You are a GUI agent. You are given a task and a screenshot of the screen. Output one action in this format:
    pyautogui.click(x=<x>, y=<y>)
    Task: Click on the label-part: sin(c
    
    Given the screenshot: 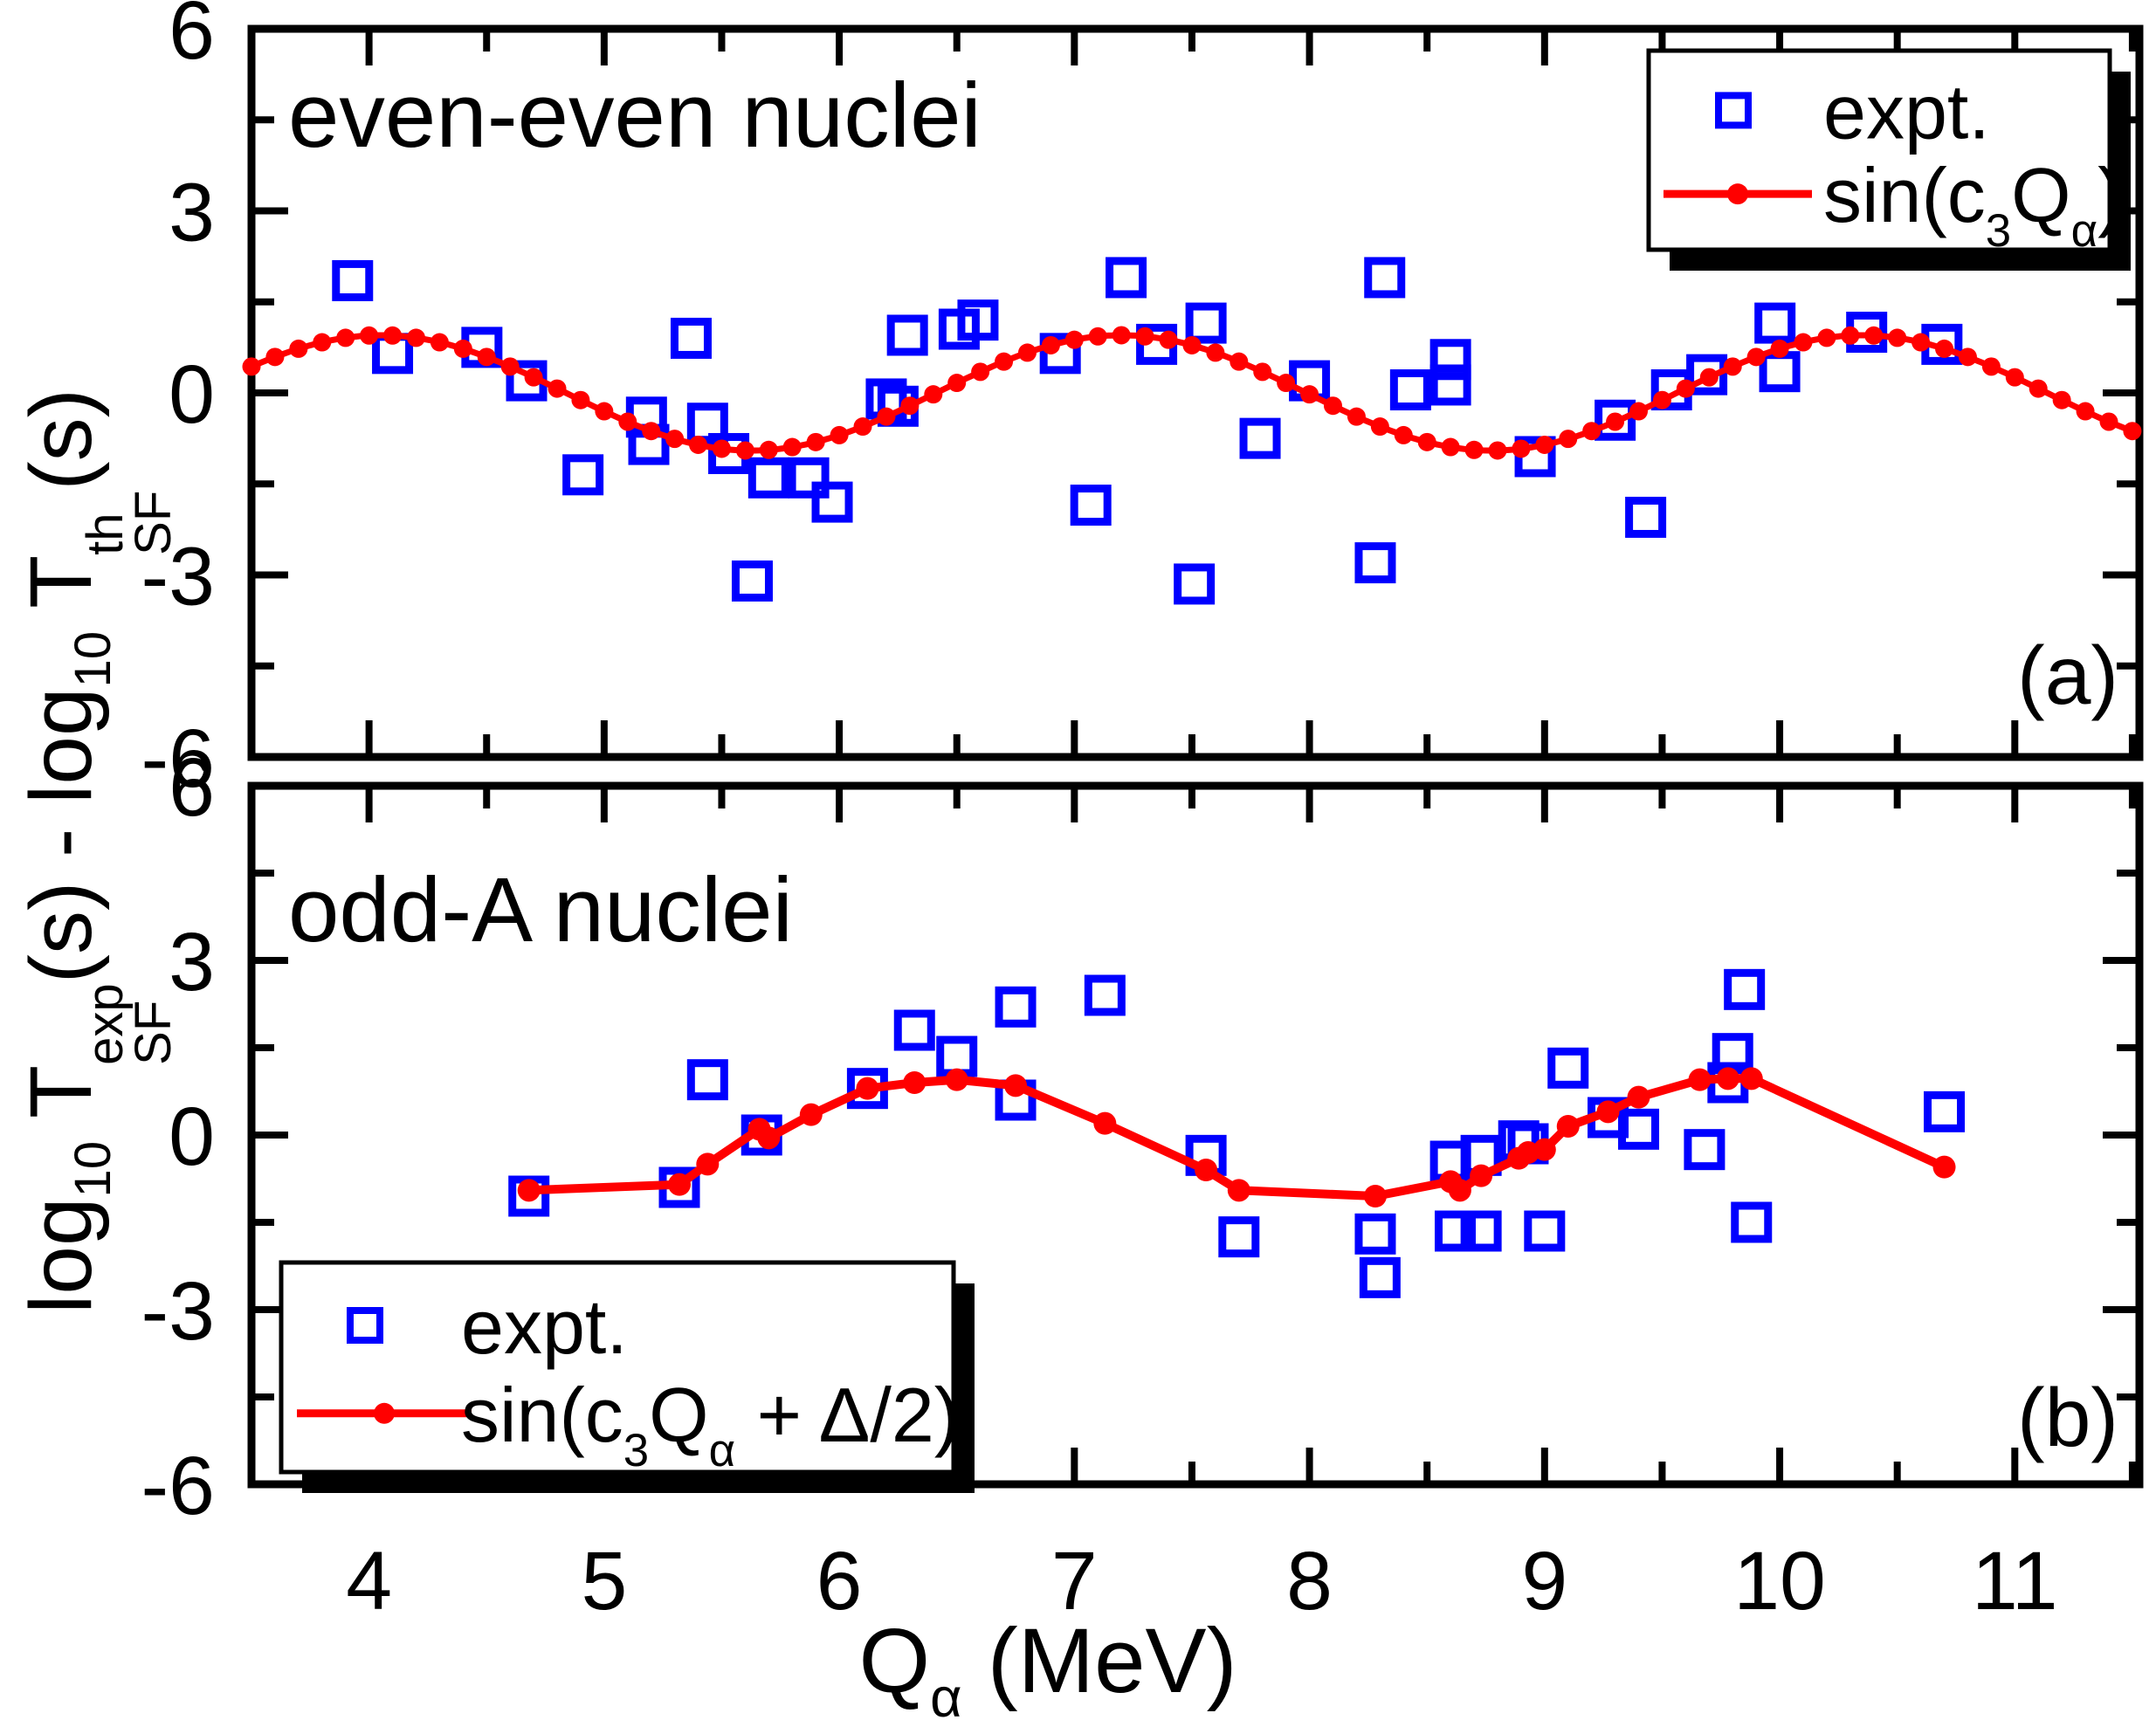 What is the action you would take?
    pyautogui.click(x=1904, y=195)
    